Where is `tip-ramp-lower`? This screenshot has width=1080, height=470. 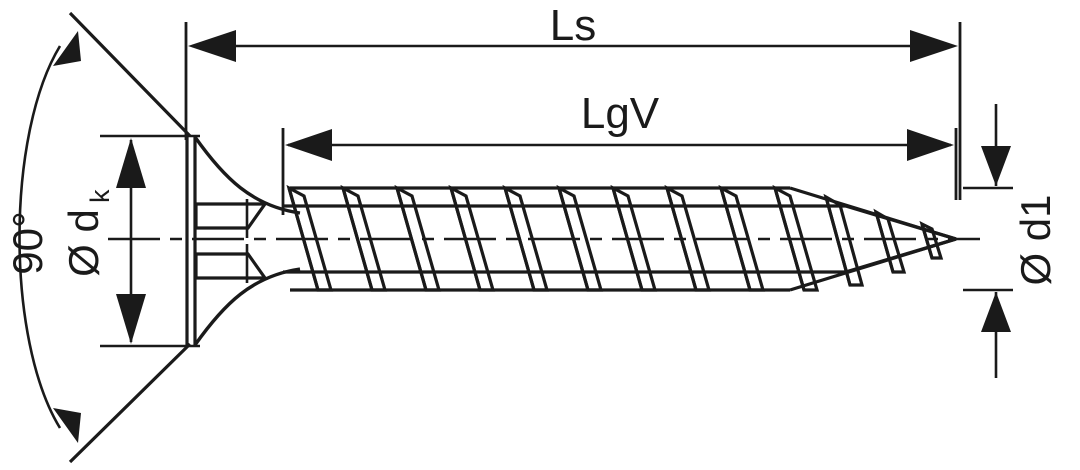 tip-ramp-lower is located at coordinates (873, 264).